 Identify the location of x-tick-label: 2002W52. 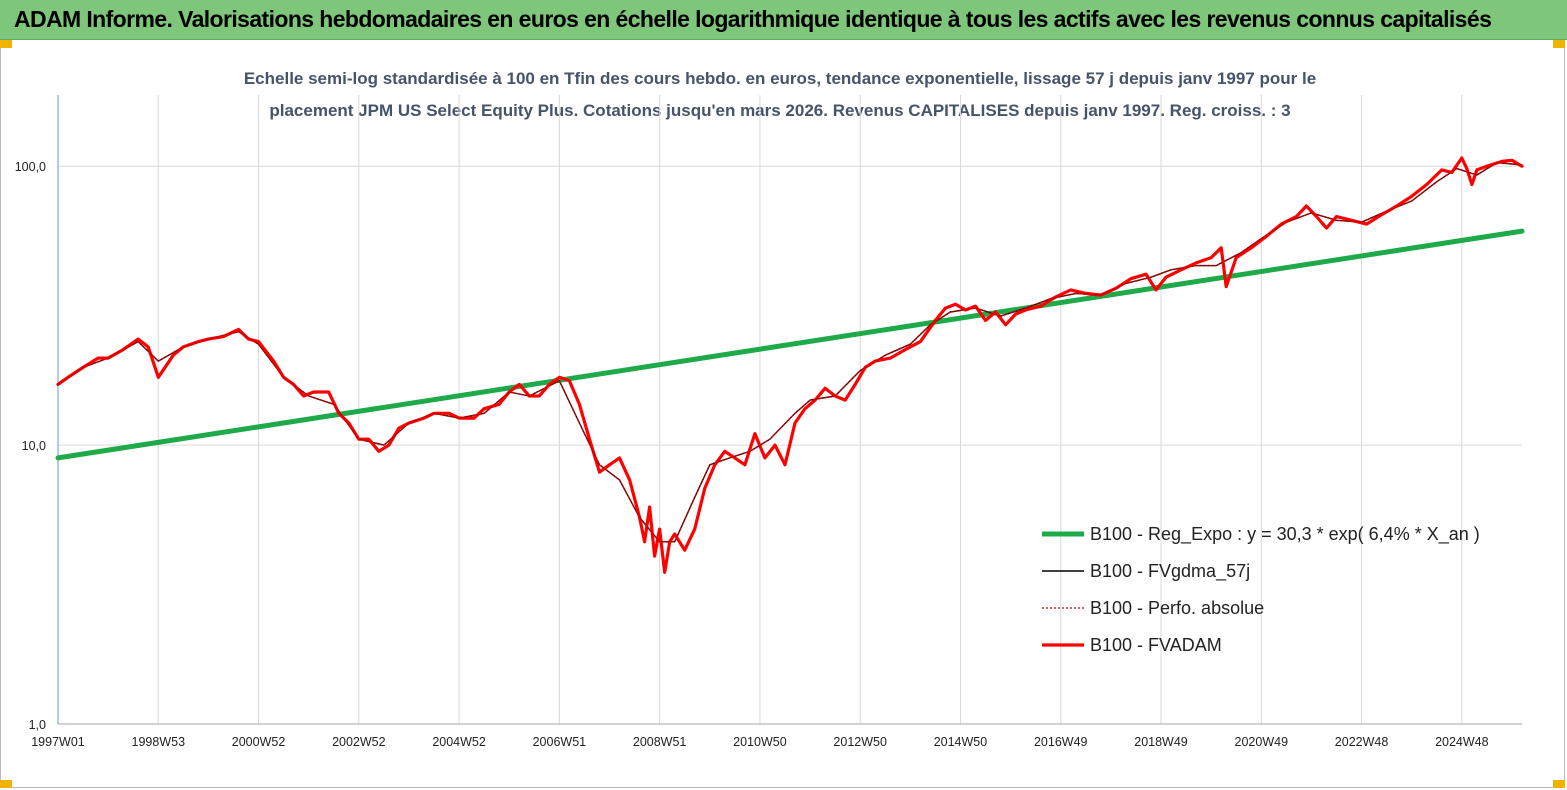
(359, 742).